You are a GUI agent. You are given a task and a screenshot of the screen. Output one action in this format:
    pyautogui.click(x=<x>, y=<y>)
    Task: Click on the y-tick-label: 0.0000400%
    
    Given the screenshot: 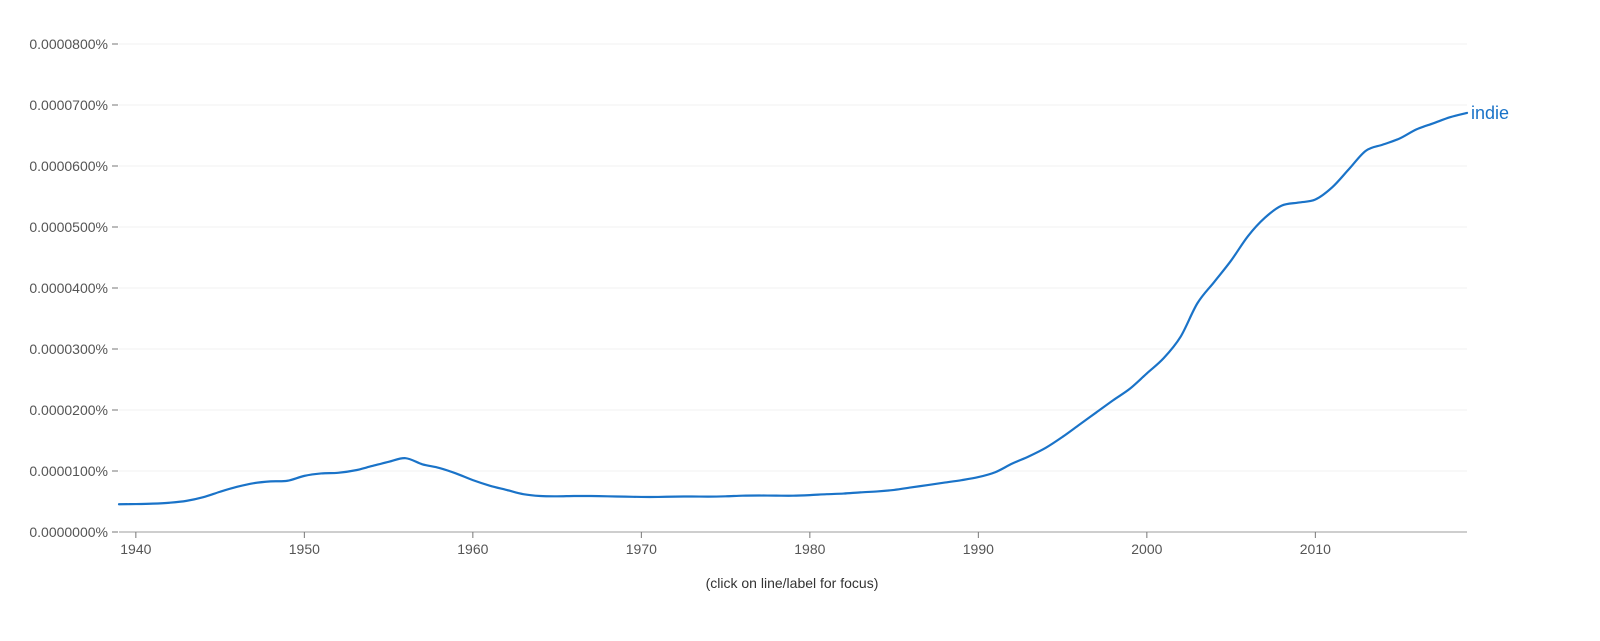 What is the action you would take?
    pyautogui.click(x=68, y=288)
    